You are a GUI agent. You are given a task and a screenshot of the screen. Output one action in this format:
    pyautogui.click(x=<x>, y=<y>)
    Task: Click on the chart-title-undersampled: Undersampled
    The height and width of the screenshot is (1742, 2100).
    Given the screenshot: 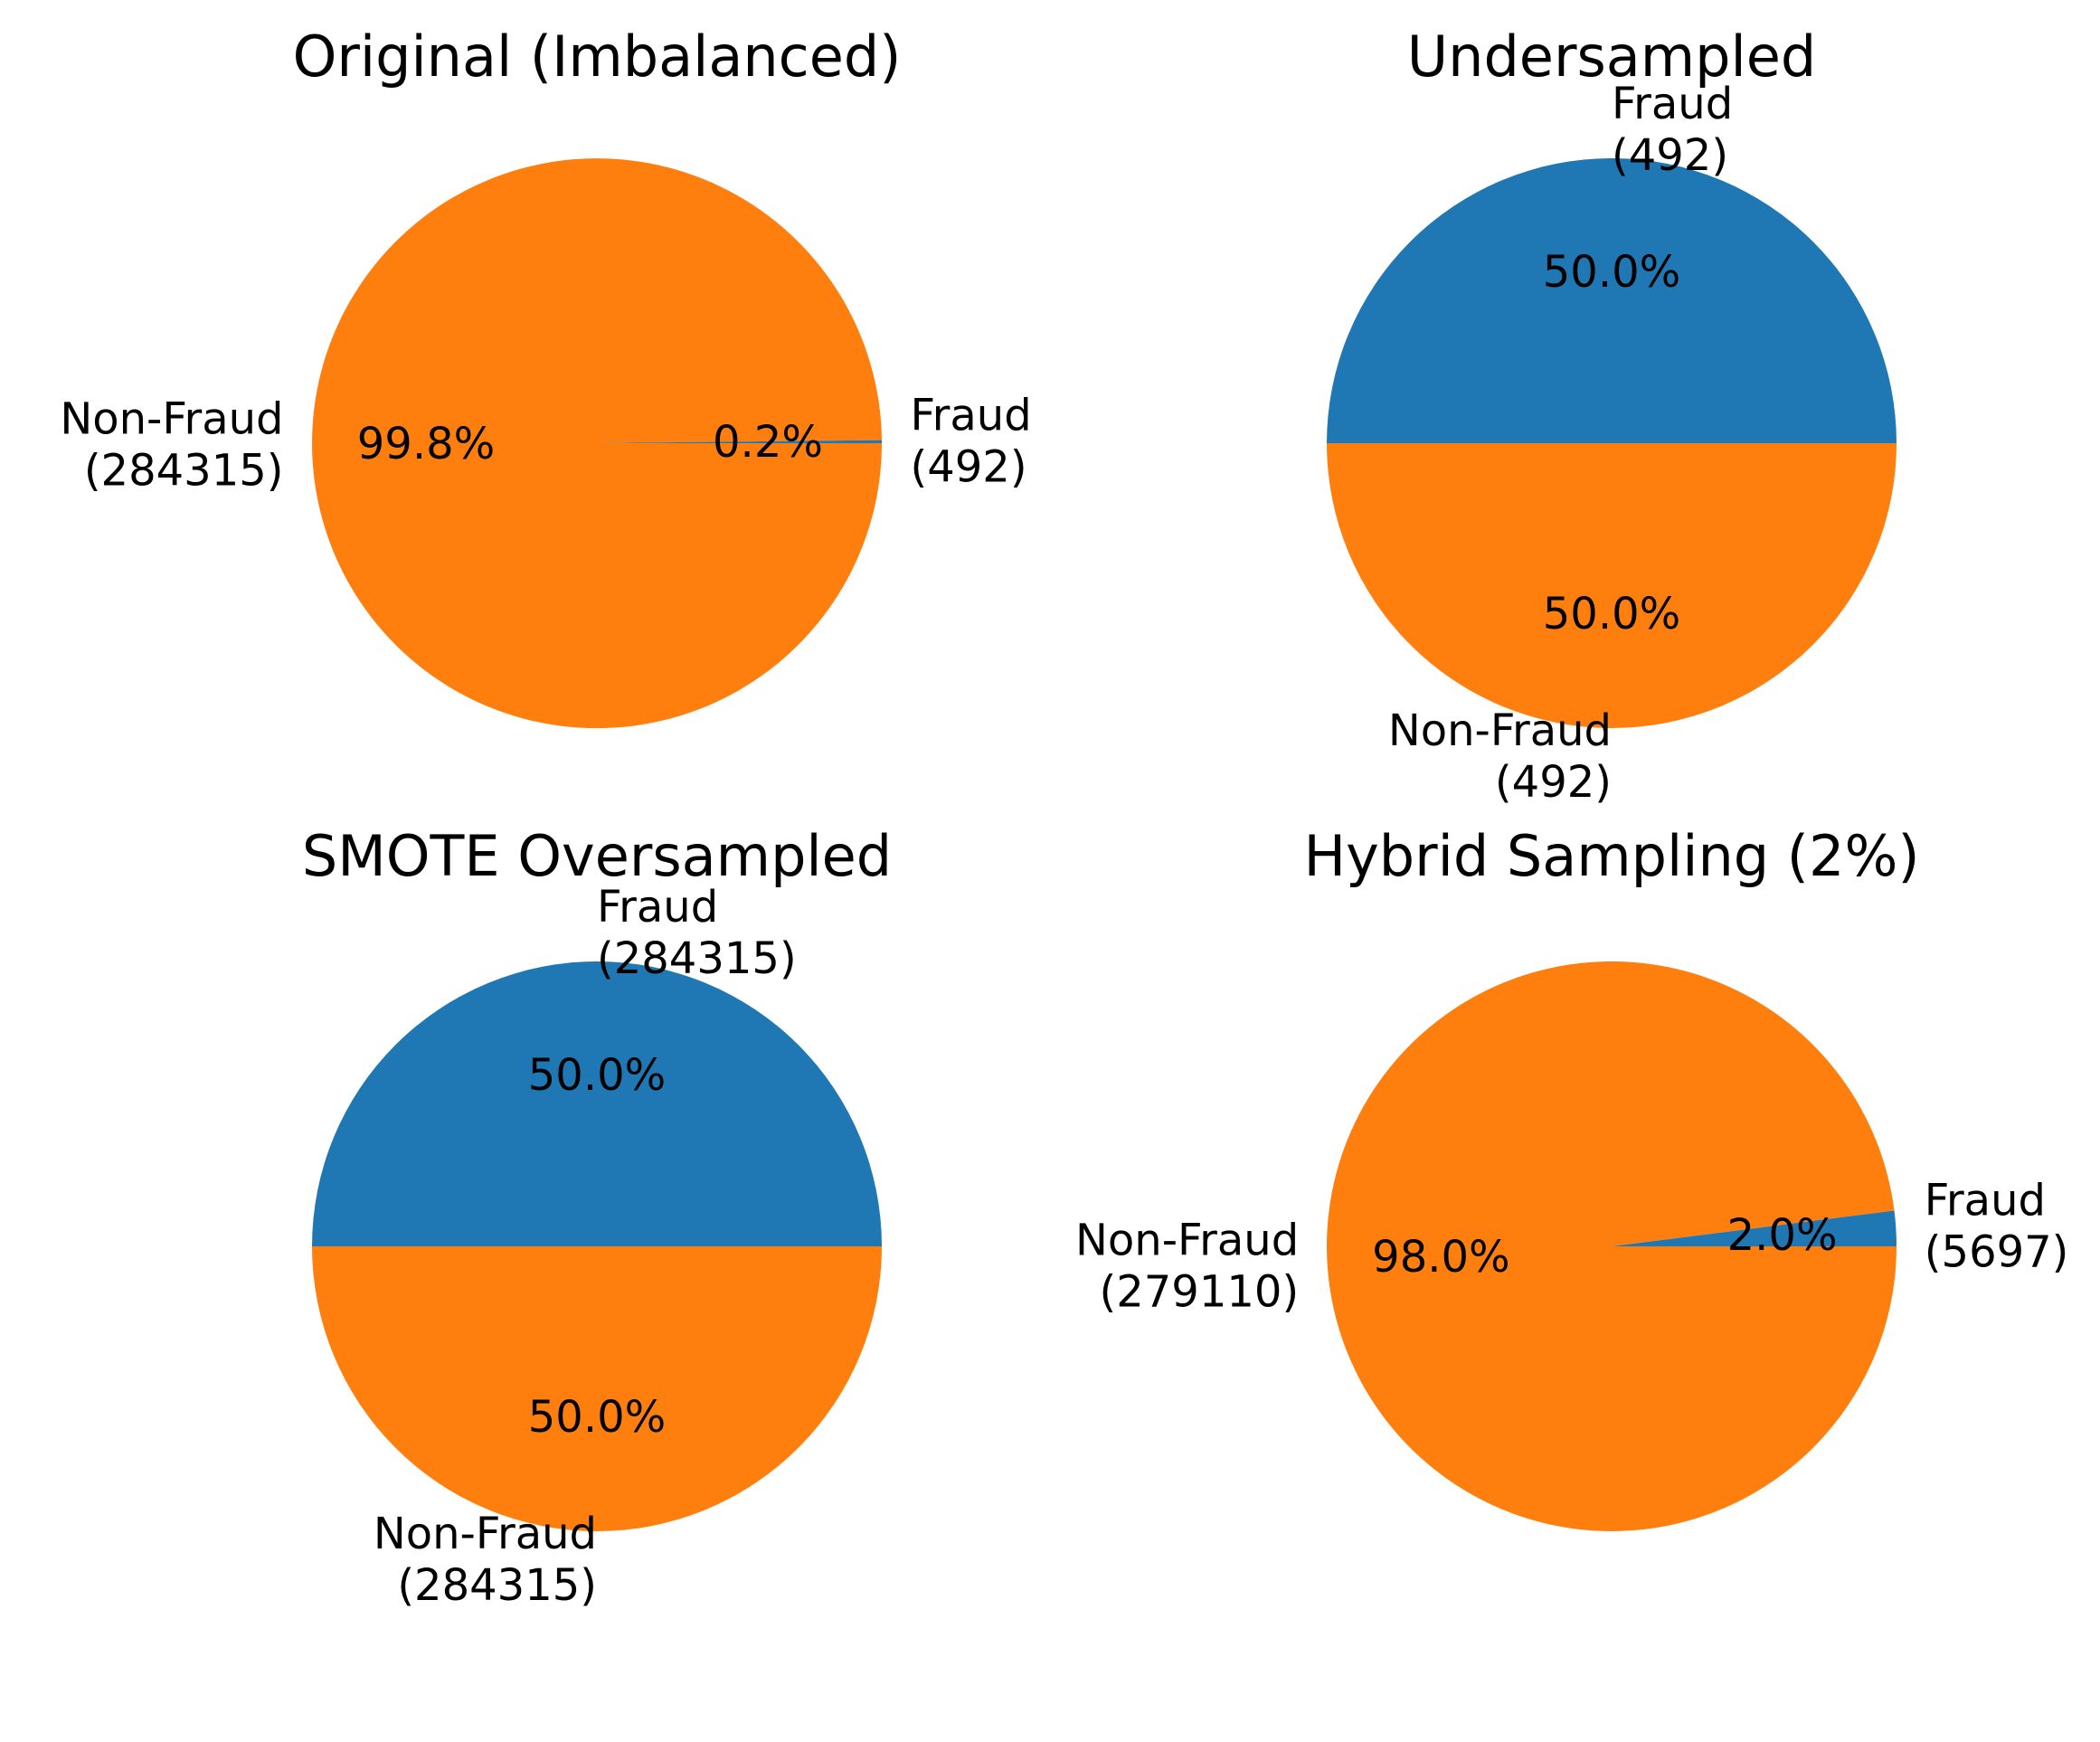 What is the action you would take?
    pyautogui.click(x=1611, y=57)
    